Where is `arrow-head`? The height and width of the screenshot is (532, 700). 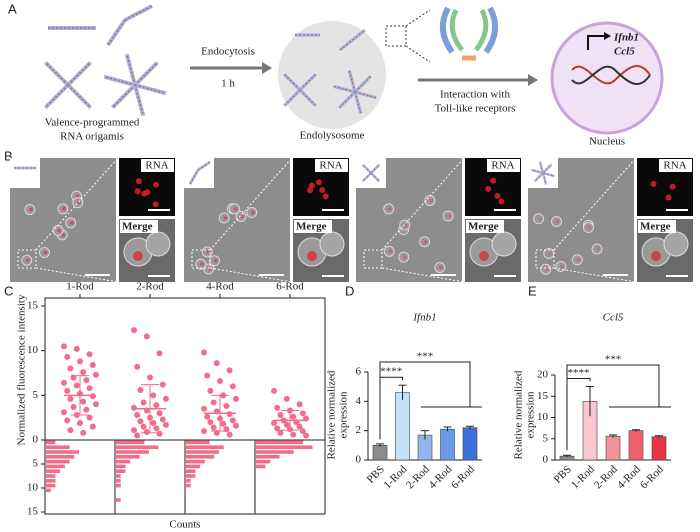
arrow-head is located at coordinates (607, 36).